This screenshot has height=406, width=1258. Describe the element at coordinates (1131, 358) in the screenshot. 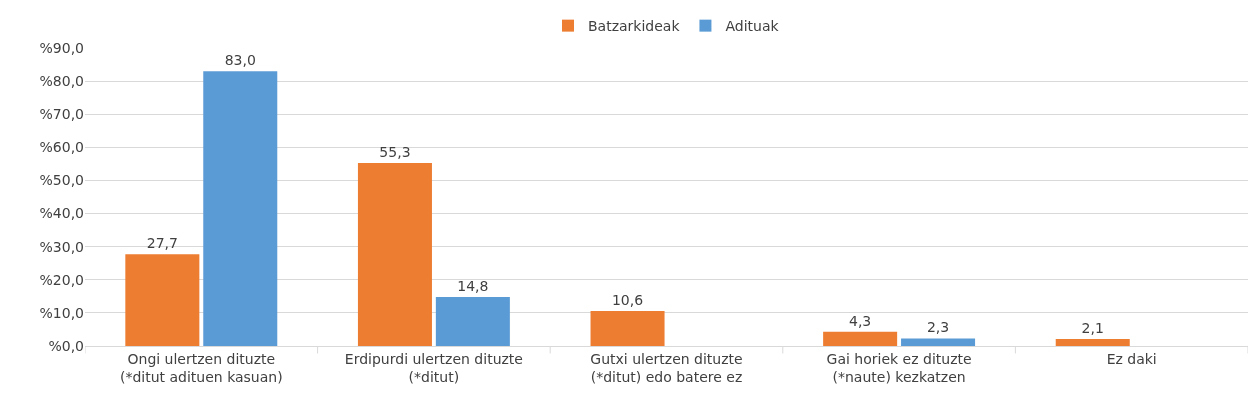

I see `x-tick-label: Ez daki` at that location.